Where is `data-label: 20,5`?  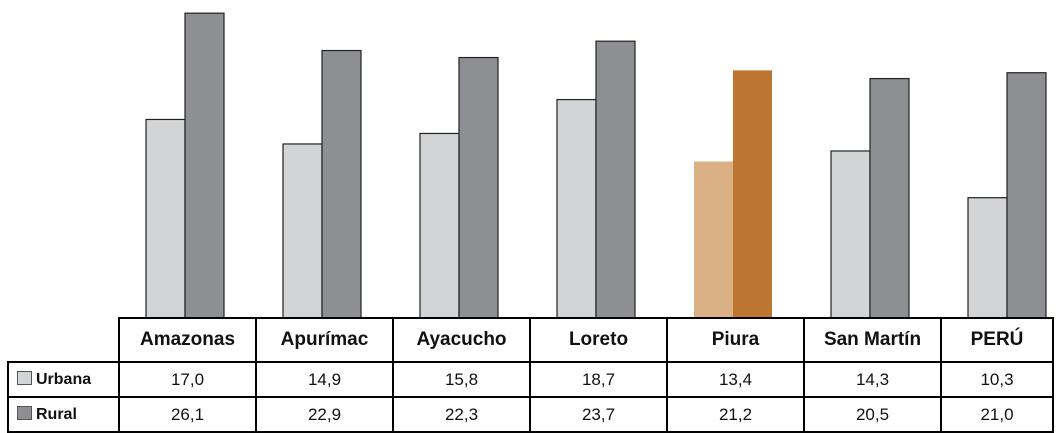
data-label: 20,5 is located at coordinates (872, 414).